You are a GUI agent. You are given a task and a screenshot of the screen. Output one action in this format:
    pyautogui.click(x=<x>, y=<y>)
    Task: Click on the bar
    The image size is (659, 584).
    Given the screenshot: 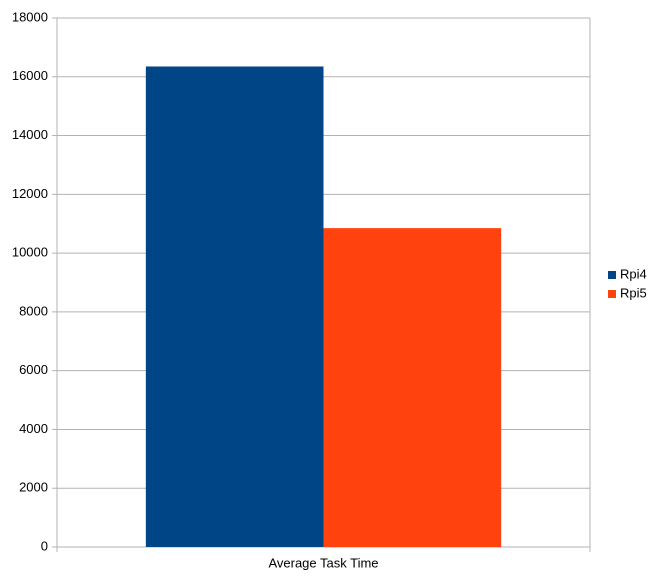 What is the action you would take?
    pyautogui.click(x=412, y=387)
    